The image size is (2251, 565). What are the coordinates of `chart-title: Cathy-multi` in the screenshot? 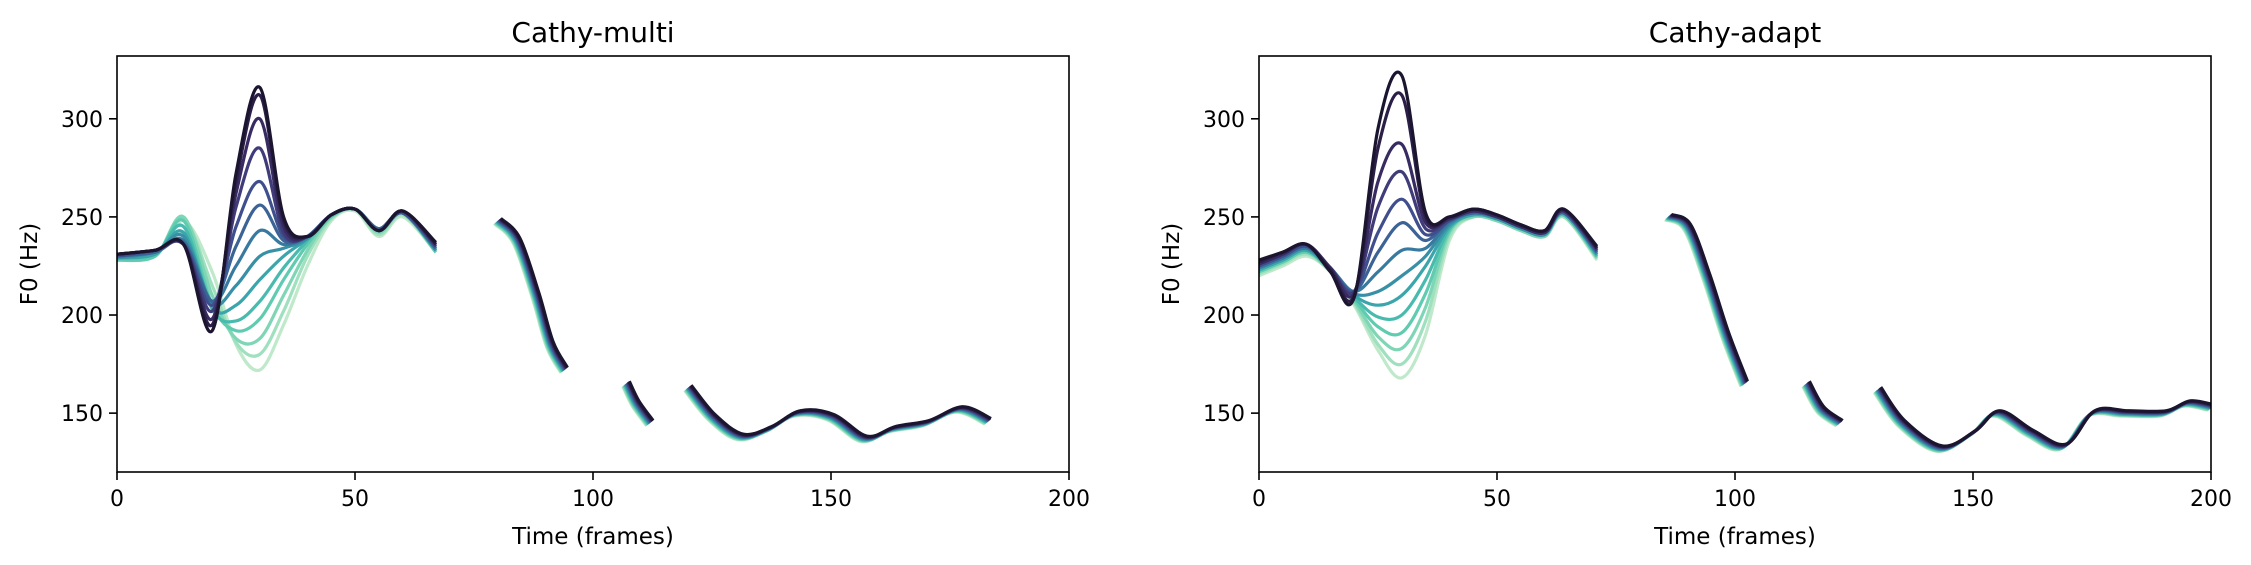 It's located at (592, 32).